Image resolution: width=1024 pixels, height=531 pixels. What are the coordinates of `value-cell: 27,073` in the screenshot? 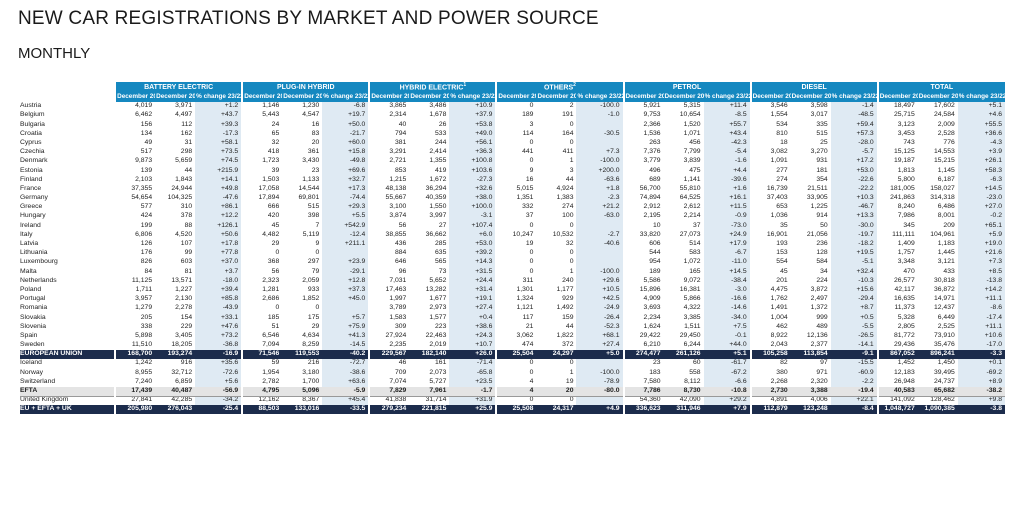 It's located at (690, 234).